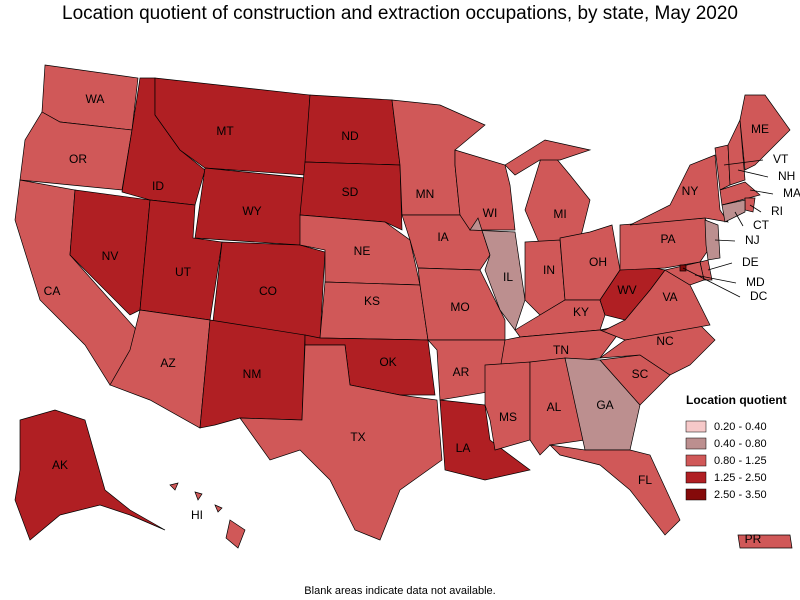  Describe the element at coordinates (791, 193) in the screenshot. I see `state-label: MA` at that location.